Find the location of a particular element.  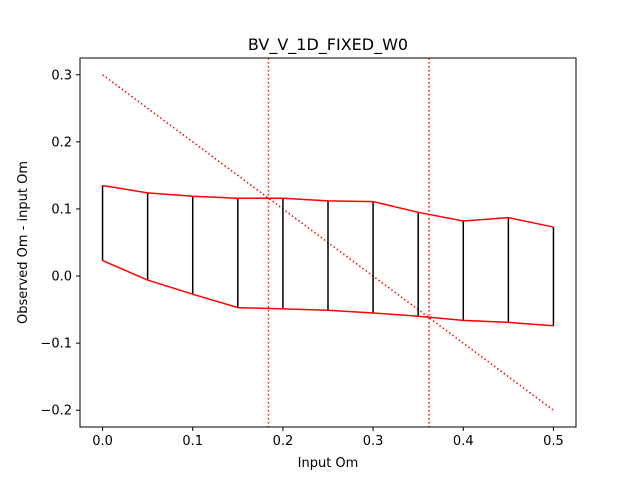

x-tick-label: 0.3 is located at coordinates (373, 441).